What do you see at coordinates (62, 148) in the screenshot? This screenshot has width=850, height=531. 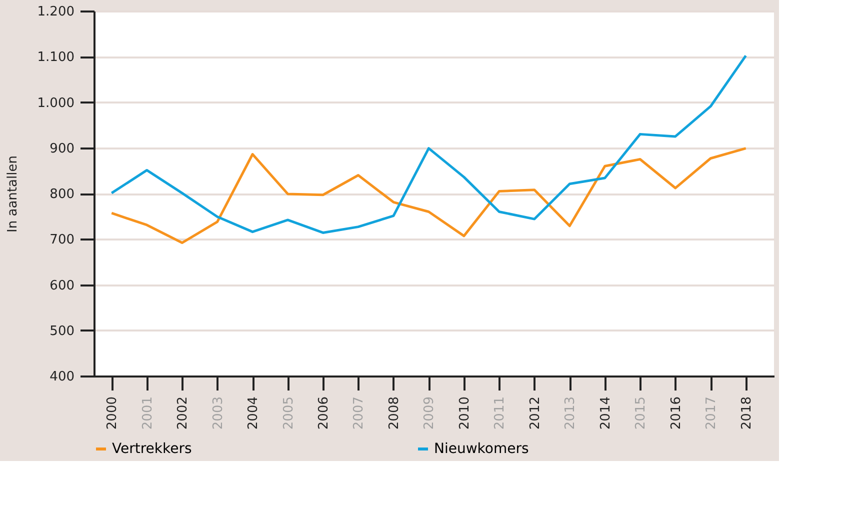 I see `y-tick-label: 900` at bounding box center [62, 148].